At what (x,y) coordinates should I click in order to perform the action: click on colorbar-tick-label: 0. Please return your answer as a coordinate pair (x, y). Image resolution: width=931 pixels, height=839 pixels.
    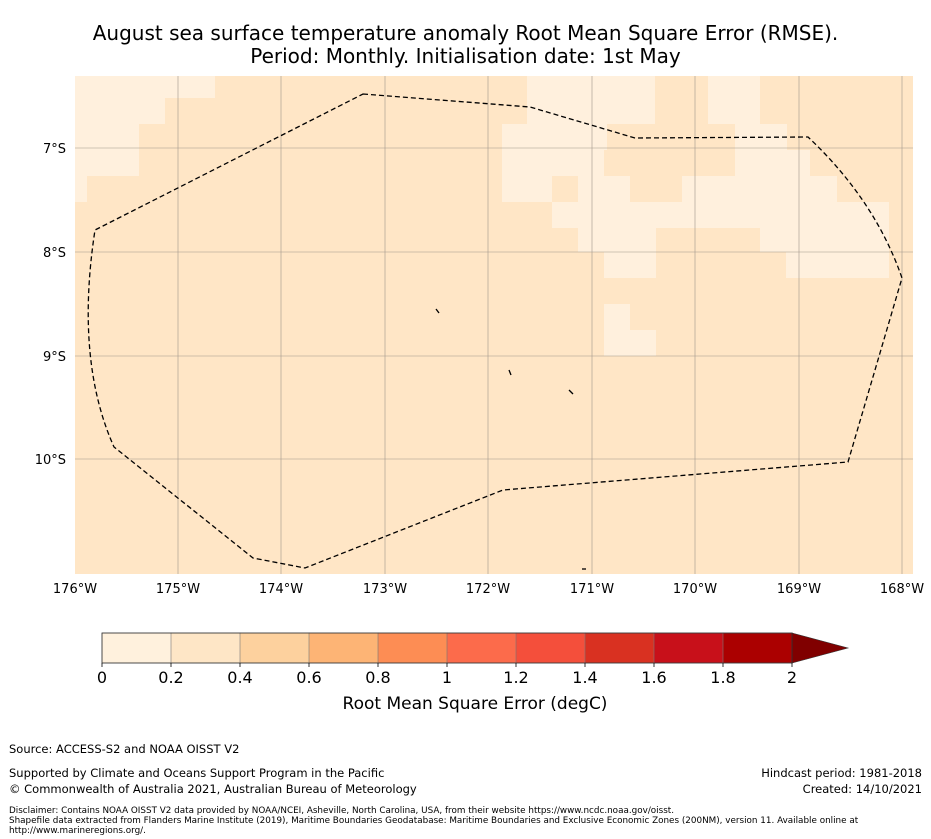
    Looking at the image, I should click on (102, 677).